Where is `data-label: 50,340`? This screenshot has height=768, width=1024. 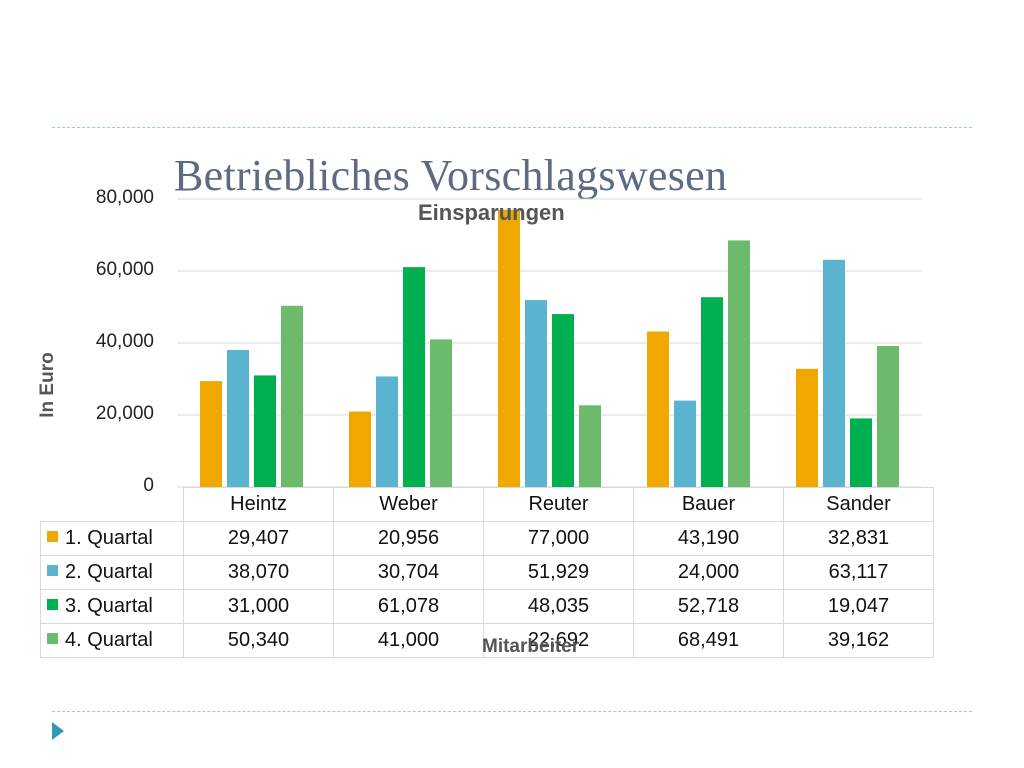 data-label: 50,340 is located at coordinates (258, 640).